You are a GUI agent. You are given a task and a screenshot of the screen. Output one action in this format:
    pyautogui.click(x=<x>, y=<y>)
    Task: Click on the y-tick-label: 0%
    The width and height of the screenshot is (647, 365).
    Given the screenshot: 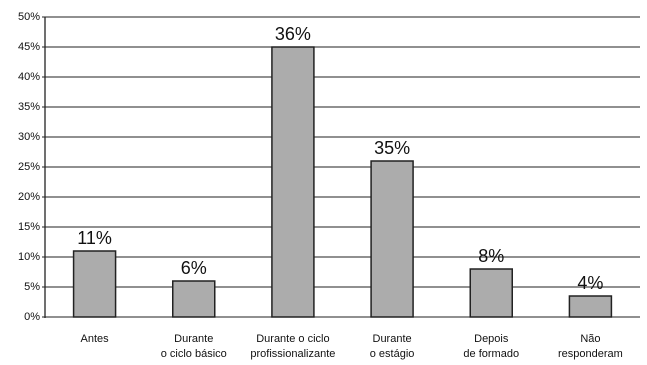 What is the action you would take?
    pyautogui.click(x=32, y=317)
    